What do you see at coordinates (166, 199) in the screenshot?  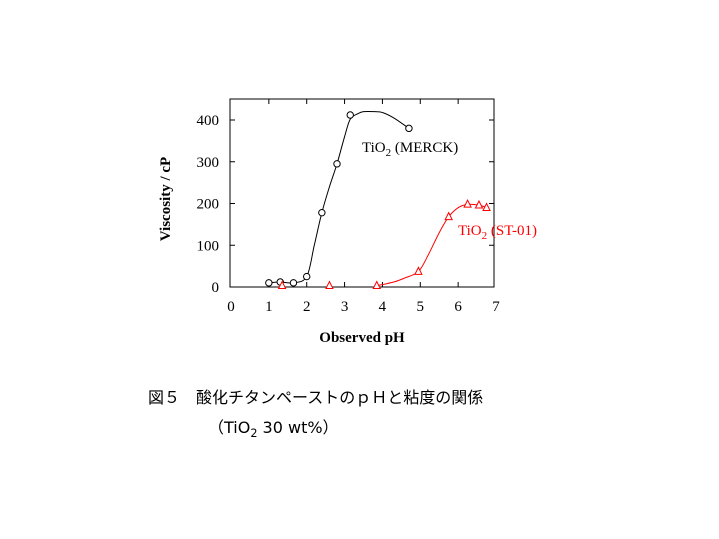 I see `y-axis-label: Viscosity / cP` at bounding box center [166, 199].